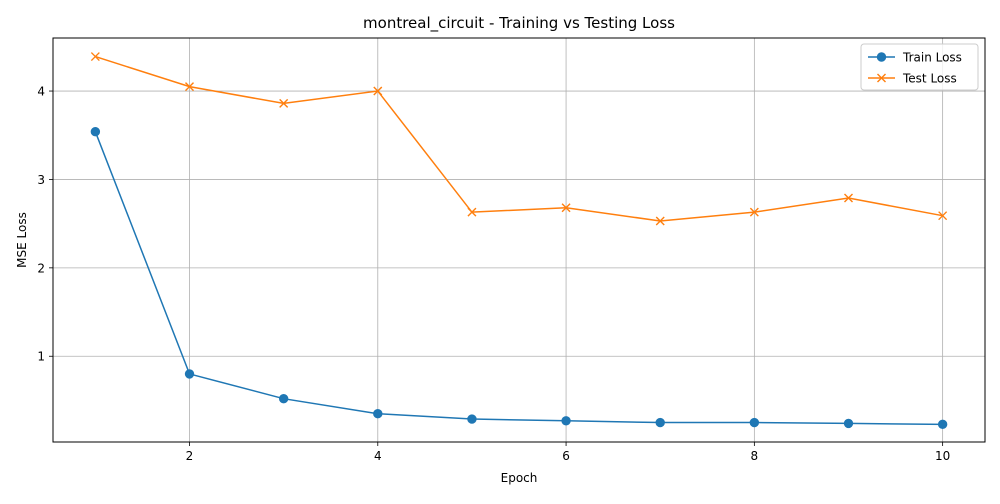  Describe the element at coordinates (41, 268) in the screenshot. I see `y-tick-label: 2` at that location.